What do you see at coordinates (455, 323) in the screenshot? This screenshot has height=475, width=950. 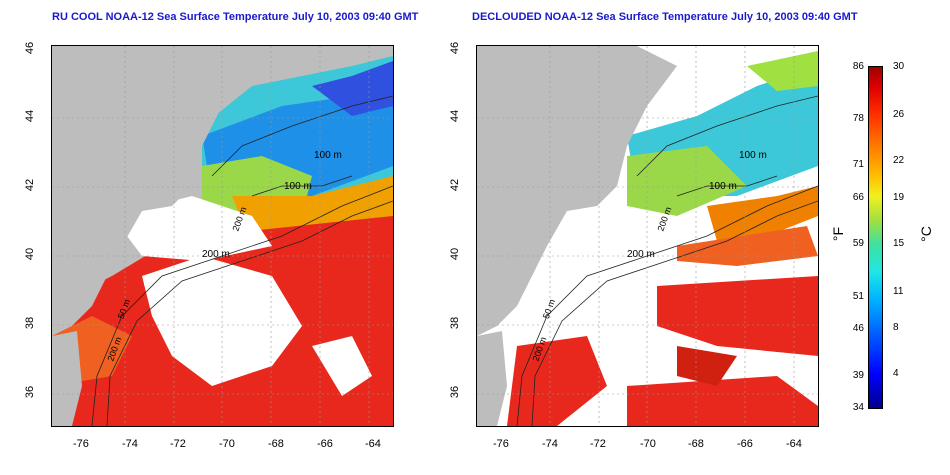 I see `right-y-tick: 38` at bounding box center [455, 323].